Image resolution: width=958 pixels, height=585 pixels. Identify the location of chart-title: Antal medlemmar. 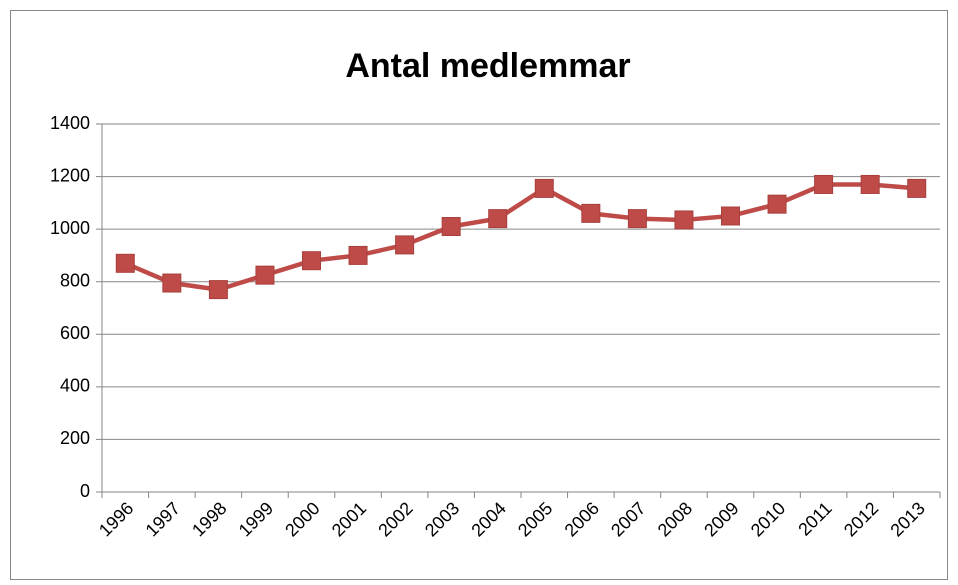
(487, 66).